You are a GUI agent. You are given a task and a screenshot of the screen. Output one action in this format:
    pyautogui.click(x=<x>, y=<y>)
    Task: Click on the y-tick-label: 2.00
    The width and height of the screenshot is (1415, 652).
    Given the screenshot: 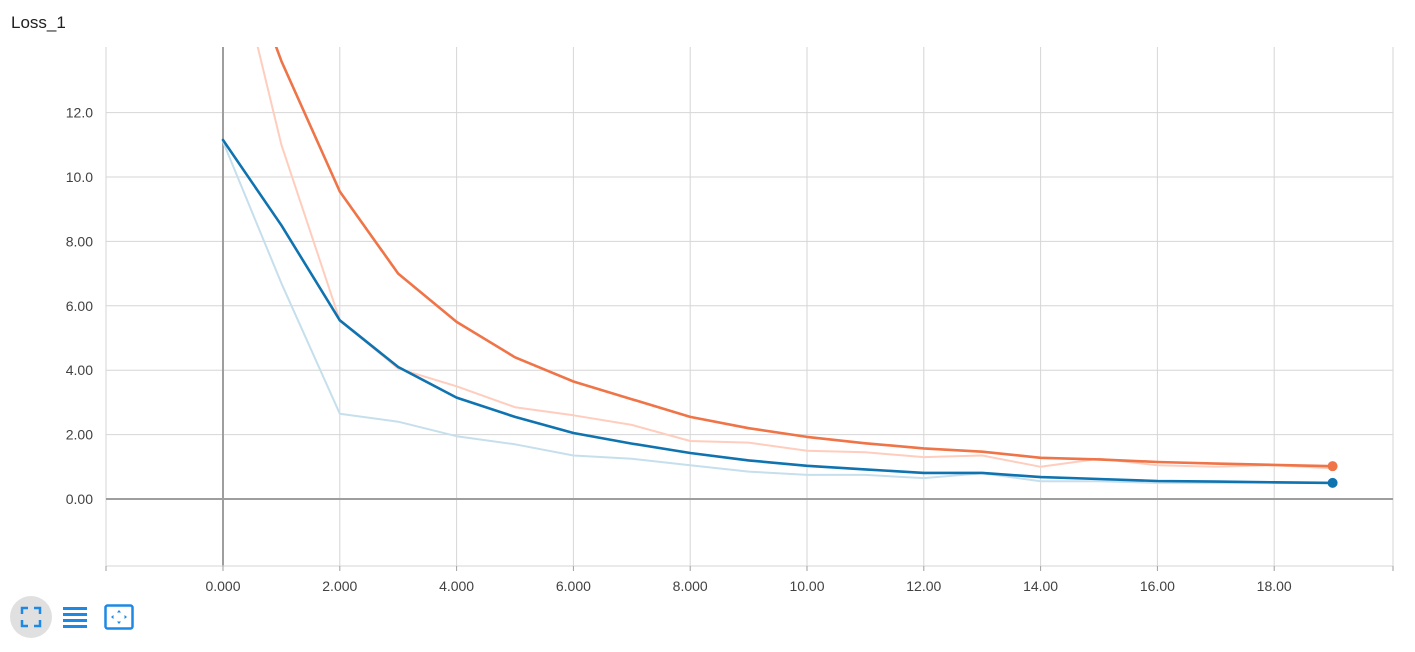 What is the action you would take?
    pyautogui.click(x=79, y=435)
    